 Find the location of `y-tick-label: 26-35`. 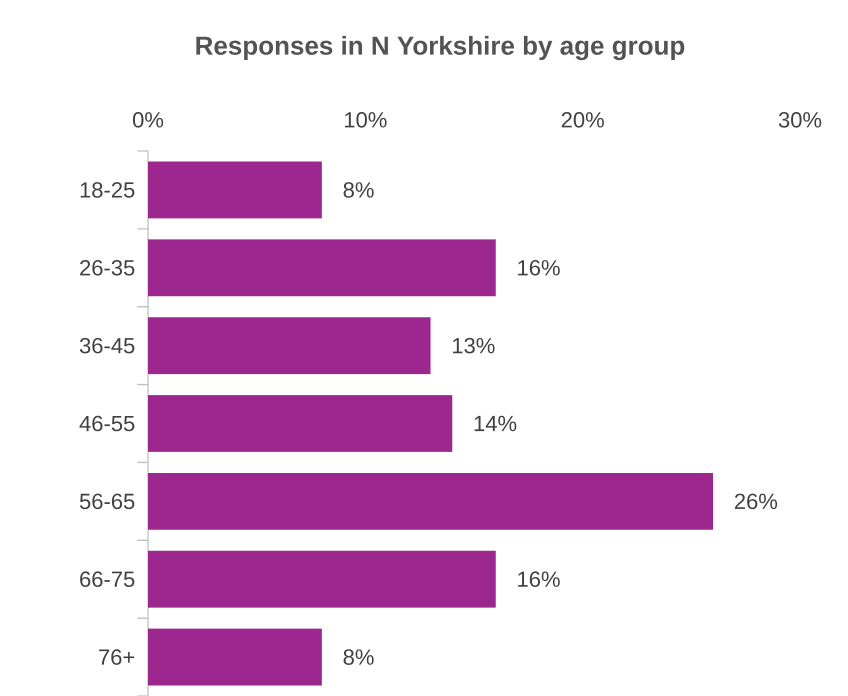

y-tick-label: 26-35 is located at coordinates (107, 268).